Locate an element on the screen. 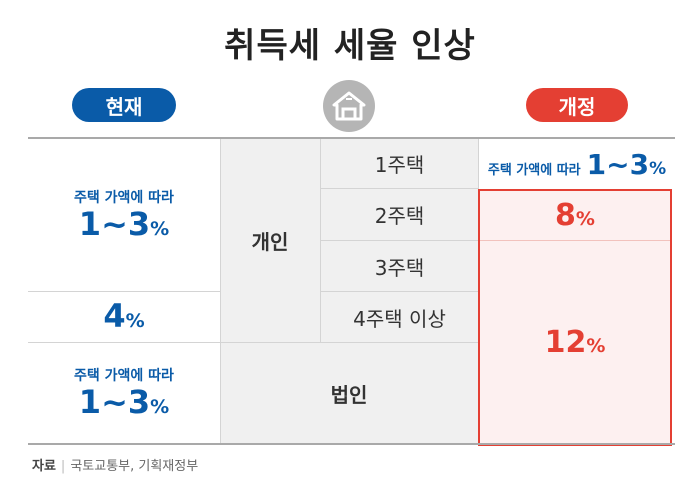  row-four-plus-house: 4주택 이상 is located at coordinates (399, 317).